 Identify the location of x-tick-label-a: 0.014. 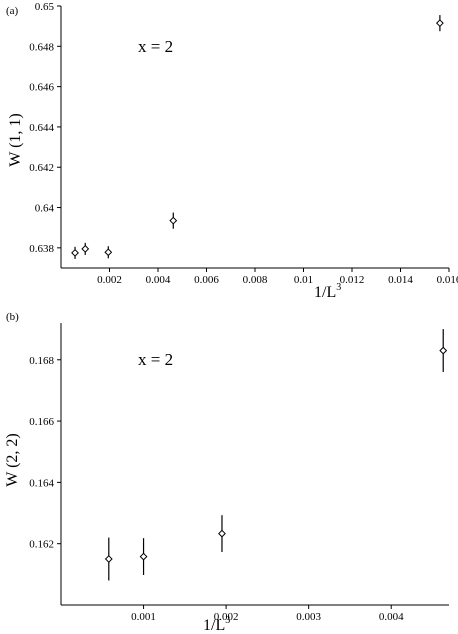
(400, 280).